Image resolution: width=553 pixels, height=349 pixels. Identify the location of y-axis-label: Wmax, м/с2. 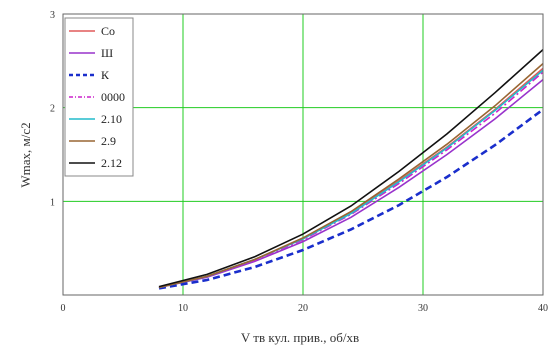
(25, 154).